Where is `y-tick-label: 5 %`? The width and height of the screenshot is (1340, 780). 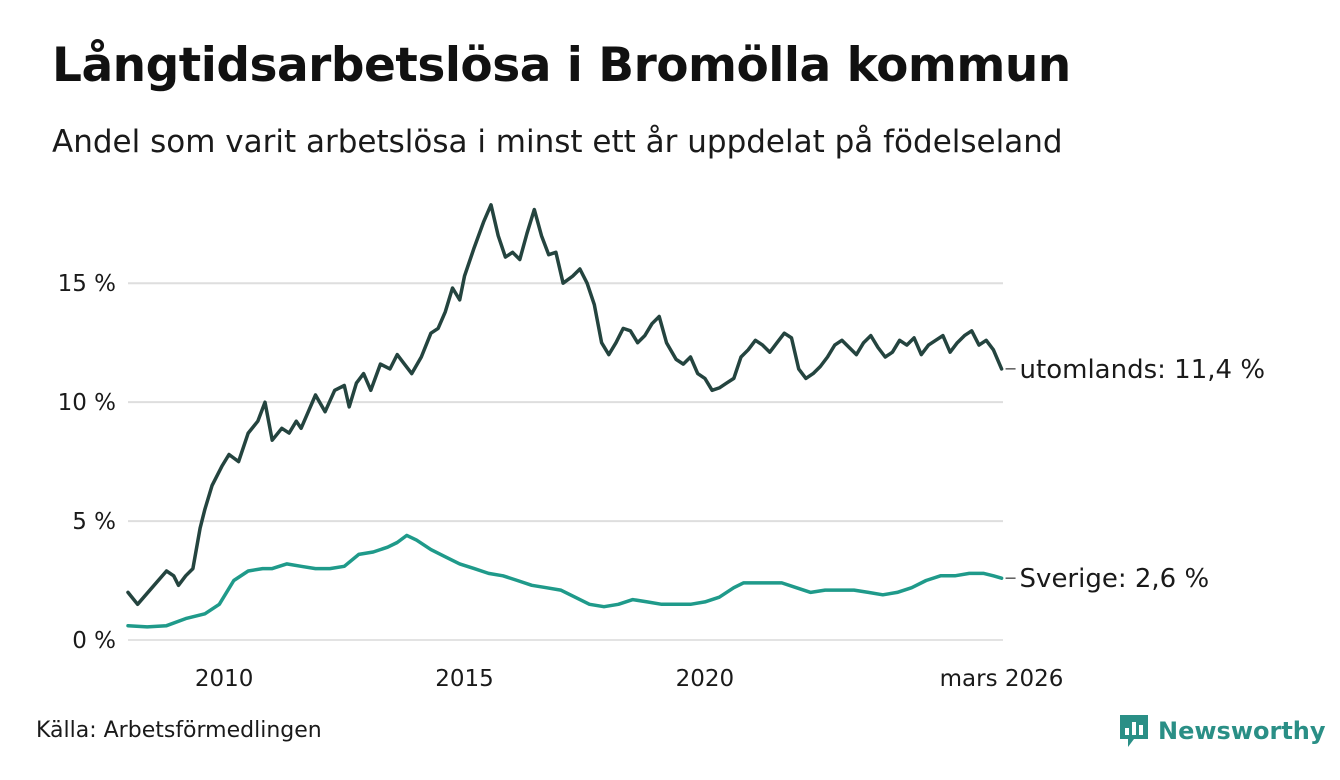
y-tick-label: 5 % is located at coordinates (94, 522).